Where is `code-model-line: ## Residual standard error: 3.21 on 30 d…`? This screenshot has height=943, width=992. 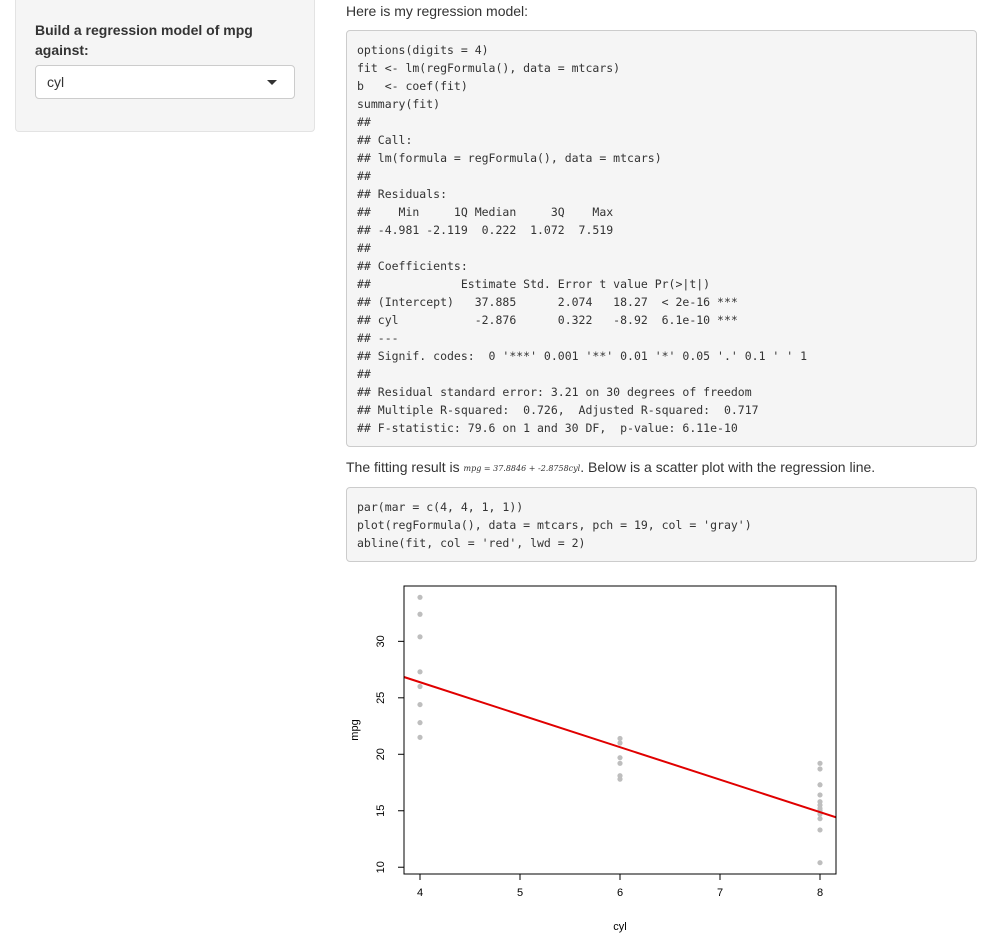
code-model-line: ## Residual standard error: 3.21 on 30 d… is located at coordinates (554, 392).